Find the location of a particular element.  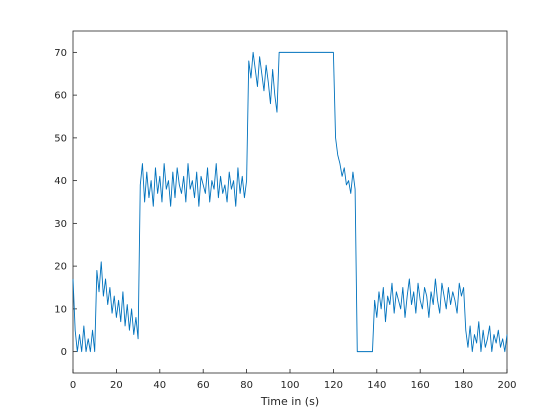

y-tick-label: 40 is located at coordinates (60, 181).